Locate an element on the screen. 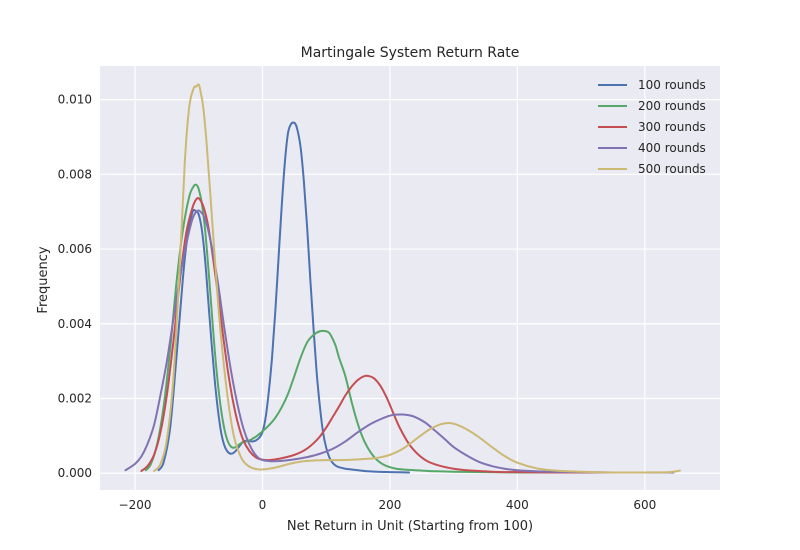 Image resolution: width=800 pixels, height=550 pixels. y-tick-label: 0.008 is located at coordinates (75, 174).